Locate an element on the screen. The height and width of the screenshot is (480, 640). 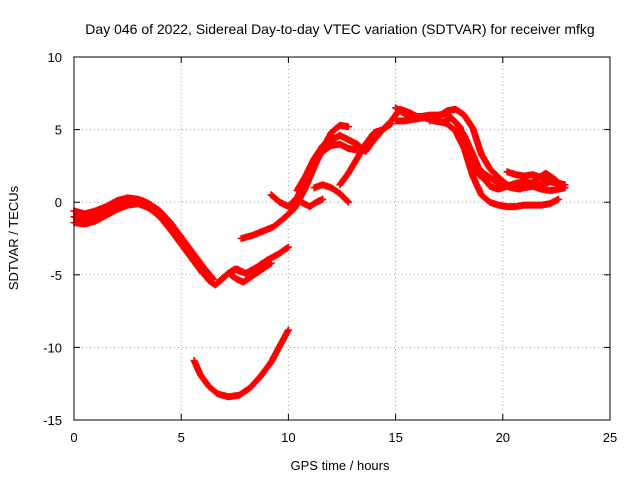
y-tick-label: -5 is located at coordinates (56, 275).